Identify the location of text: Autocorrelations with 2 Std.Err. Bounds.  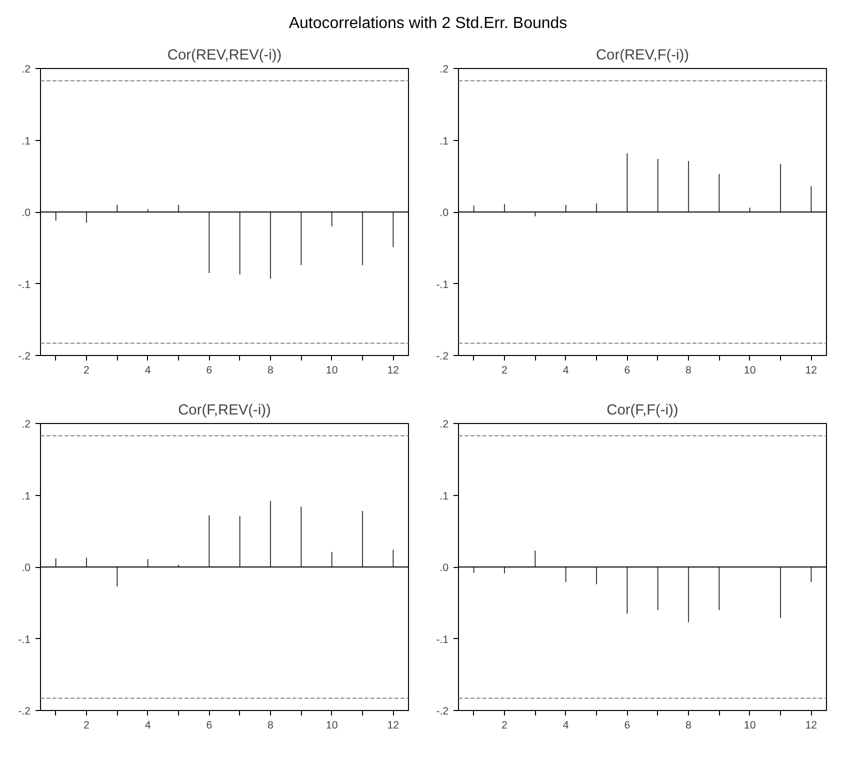
(428, 24).